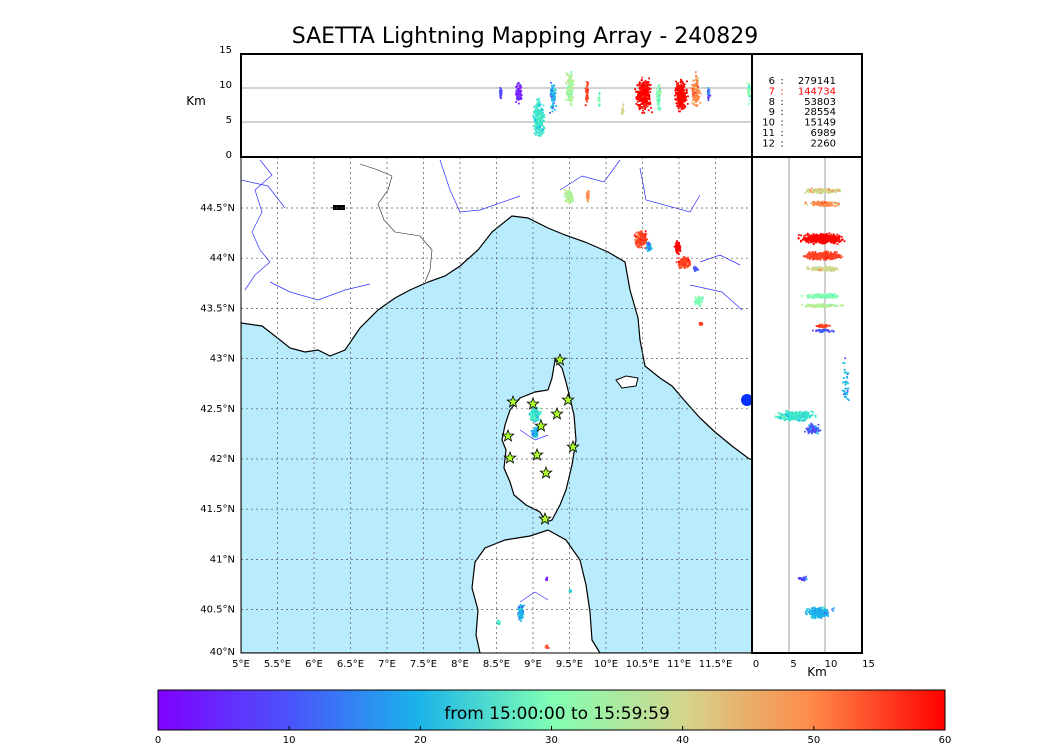  What do you see at coordinates (533, 664) in the screenshot?
I see `map-x-tick-label: 9°E` at bounding box center [533, 664].